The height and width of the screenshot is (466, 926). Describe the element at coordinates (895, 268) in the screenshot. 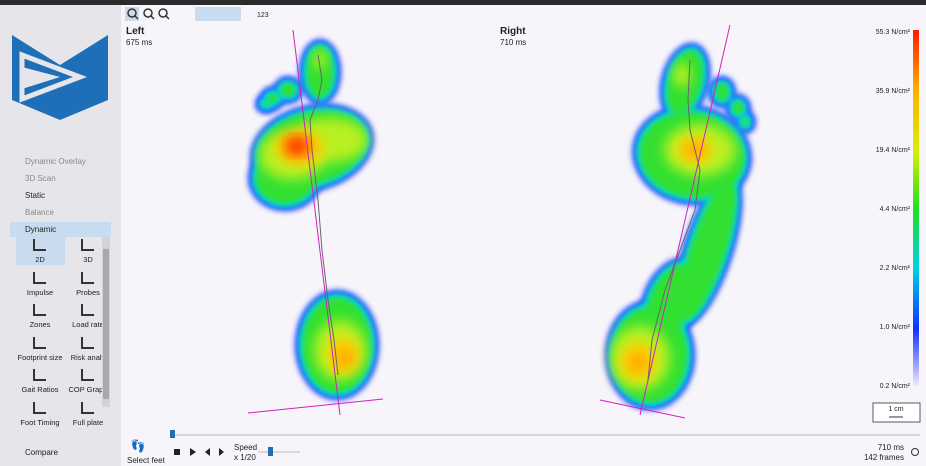

I see `colorbar-label: 2.2 N/cm²` at that location.